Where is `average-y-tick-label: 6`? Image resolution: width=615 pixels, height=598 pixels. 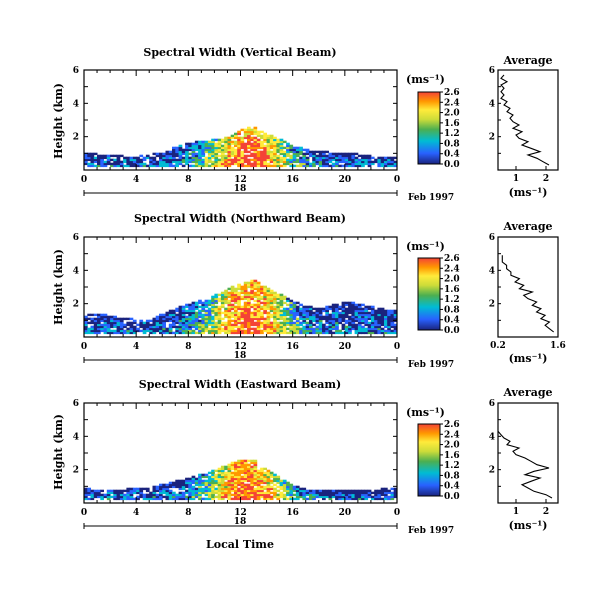
average-y-tick-label: 6 is located at coordinates (492, 238).